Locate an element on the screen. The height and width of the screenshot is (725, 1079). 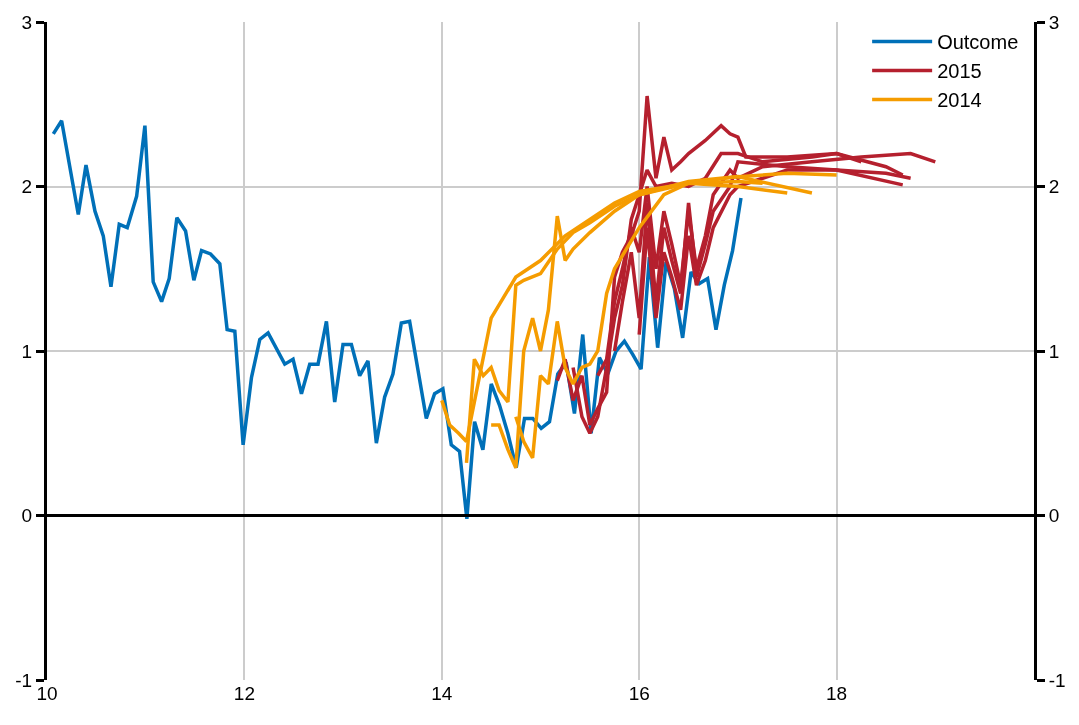
y-tick-label: 2 is located at coordinates (27, 187).